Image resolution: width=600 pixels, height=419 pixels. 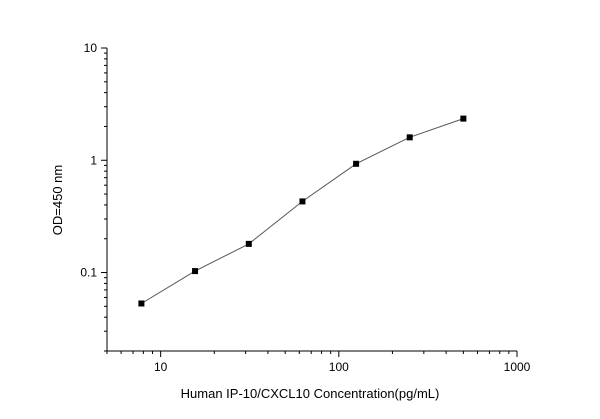 What do you see at coordinates (339, 367) in the screenshot?
I see `x-tick-label: 100` at bounding box center [339, 367].